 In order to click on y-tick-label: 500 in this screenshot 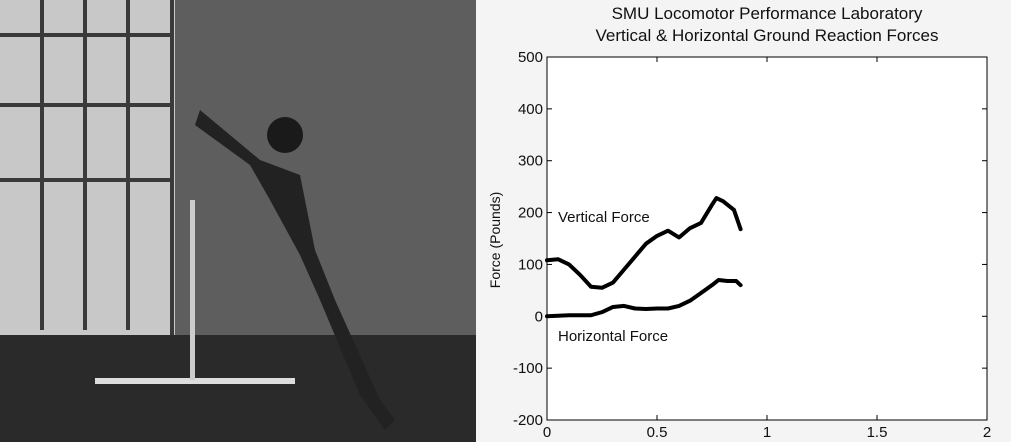, I will do `click(530, 57)`.